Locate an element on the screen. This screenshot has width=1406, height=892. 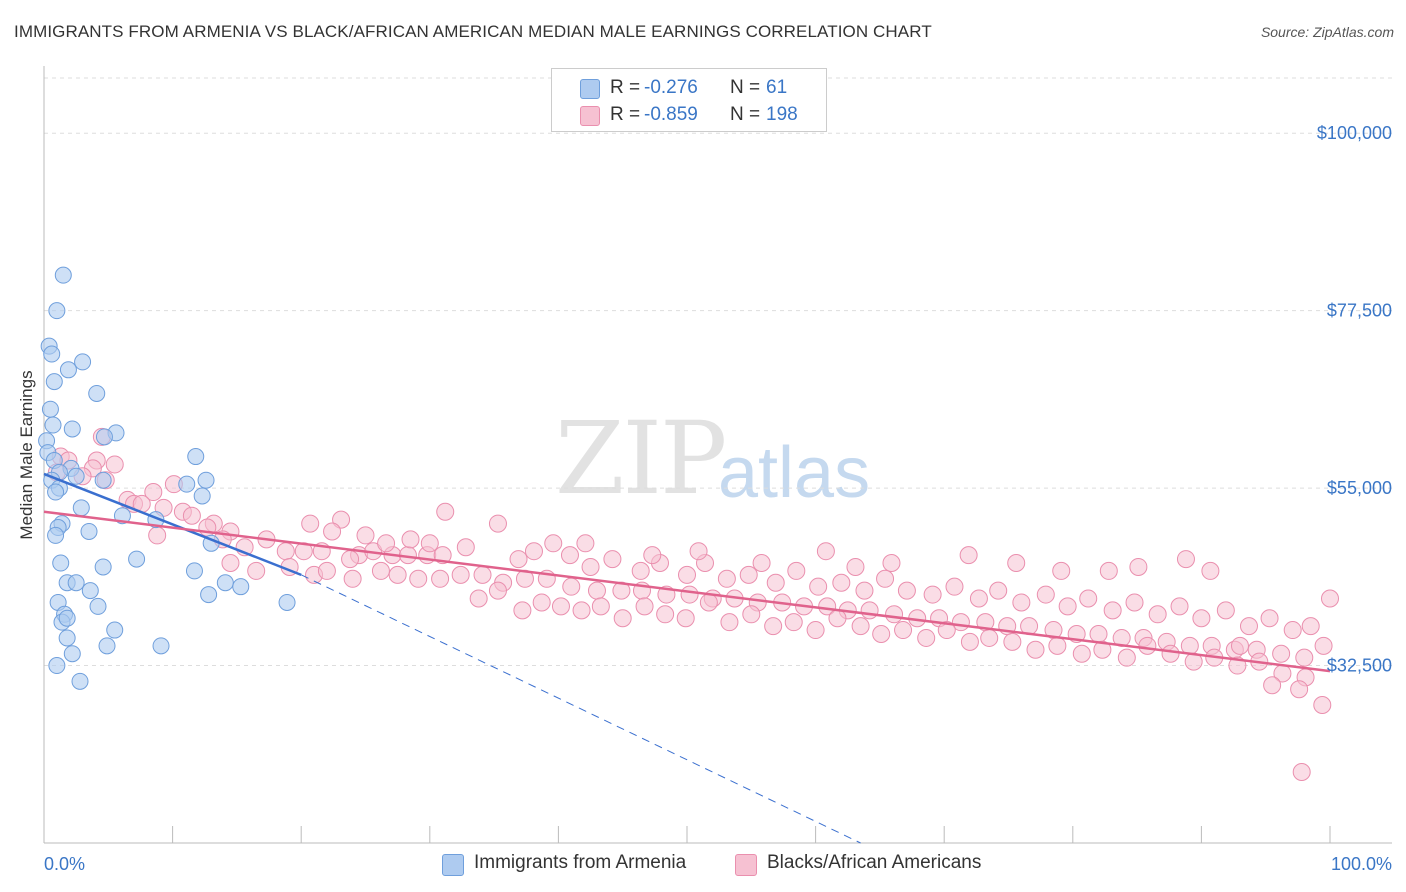
legend-row-armenia: R = -0.276 N = 61 is located at coordinates (689, 88).